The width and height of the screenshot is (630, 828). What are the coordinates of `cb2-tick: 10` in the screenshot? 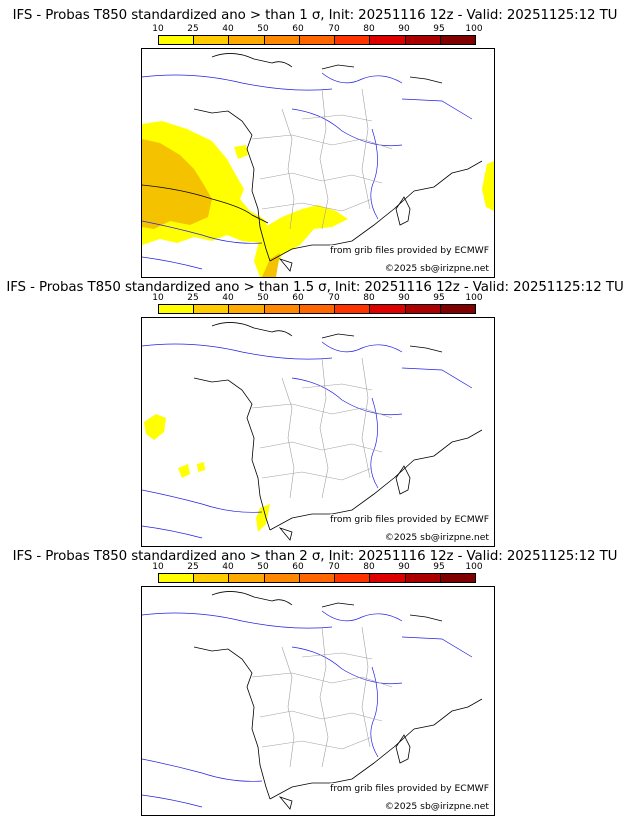 It's located at (158, 298).